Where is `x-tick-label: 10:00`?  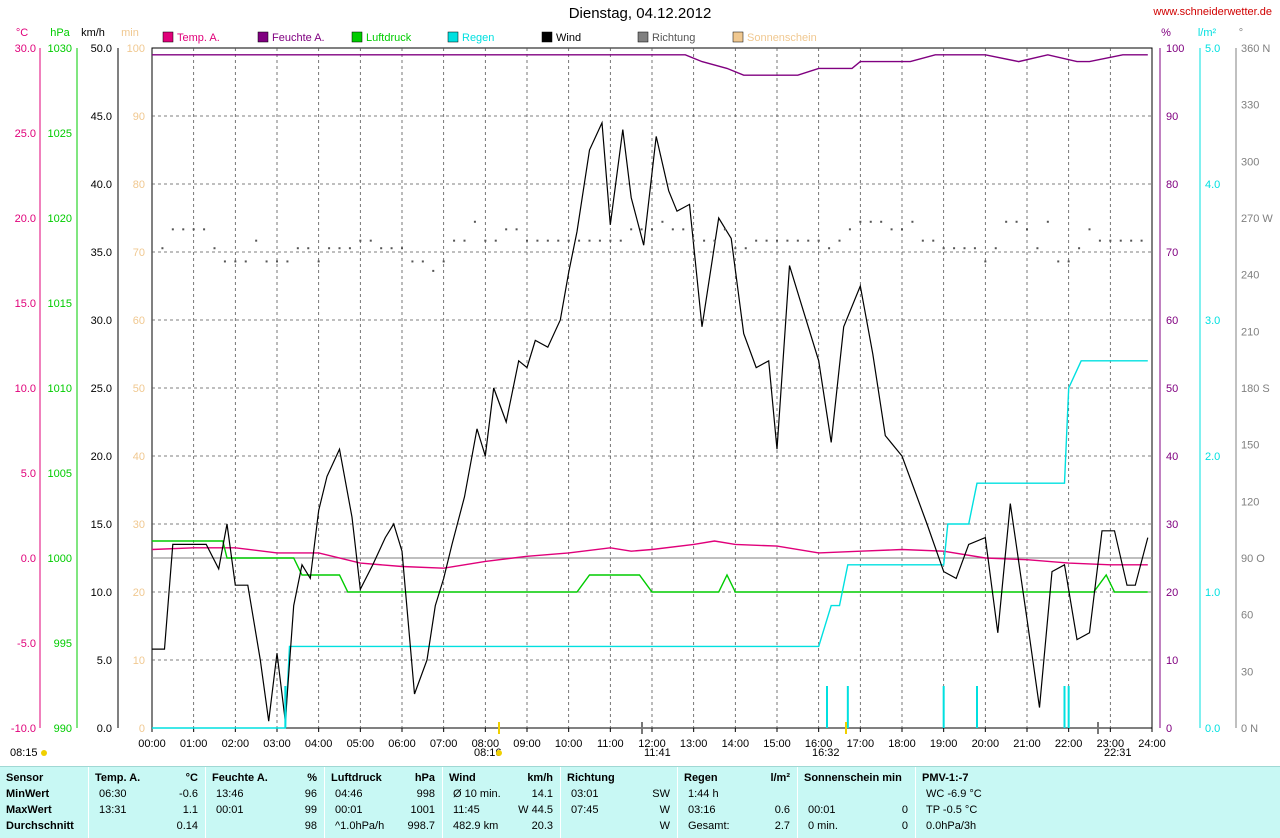
x-tick-label: 10:00 is located at coordinates (569, 744).